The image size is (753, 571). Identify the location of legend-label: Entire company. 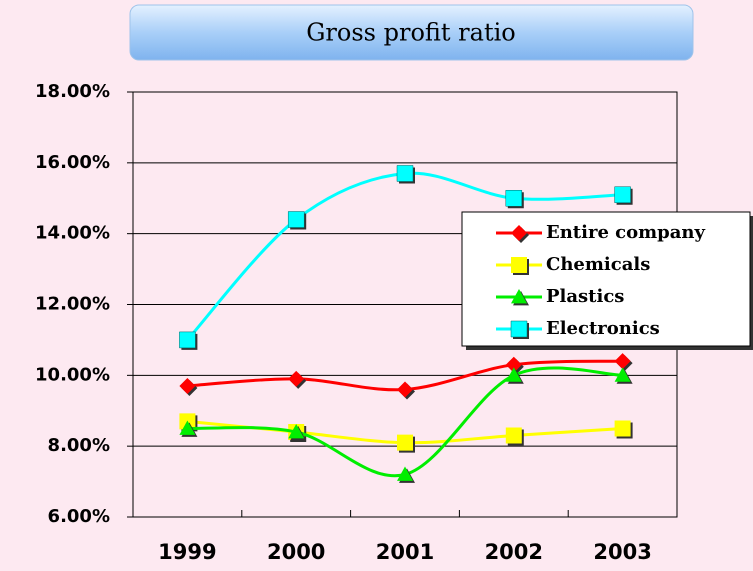
(626, 232).